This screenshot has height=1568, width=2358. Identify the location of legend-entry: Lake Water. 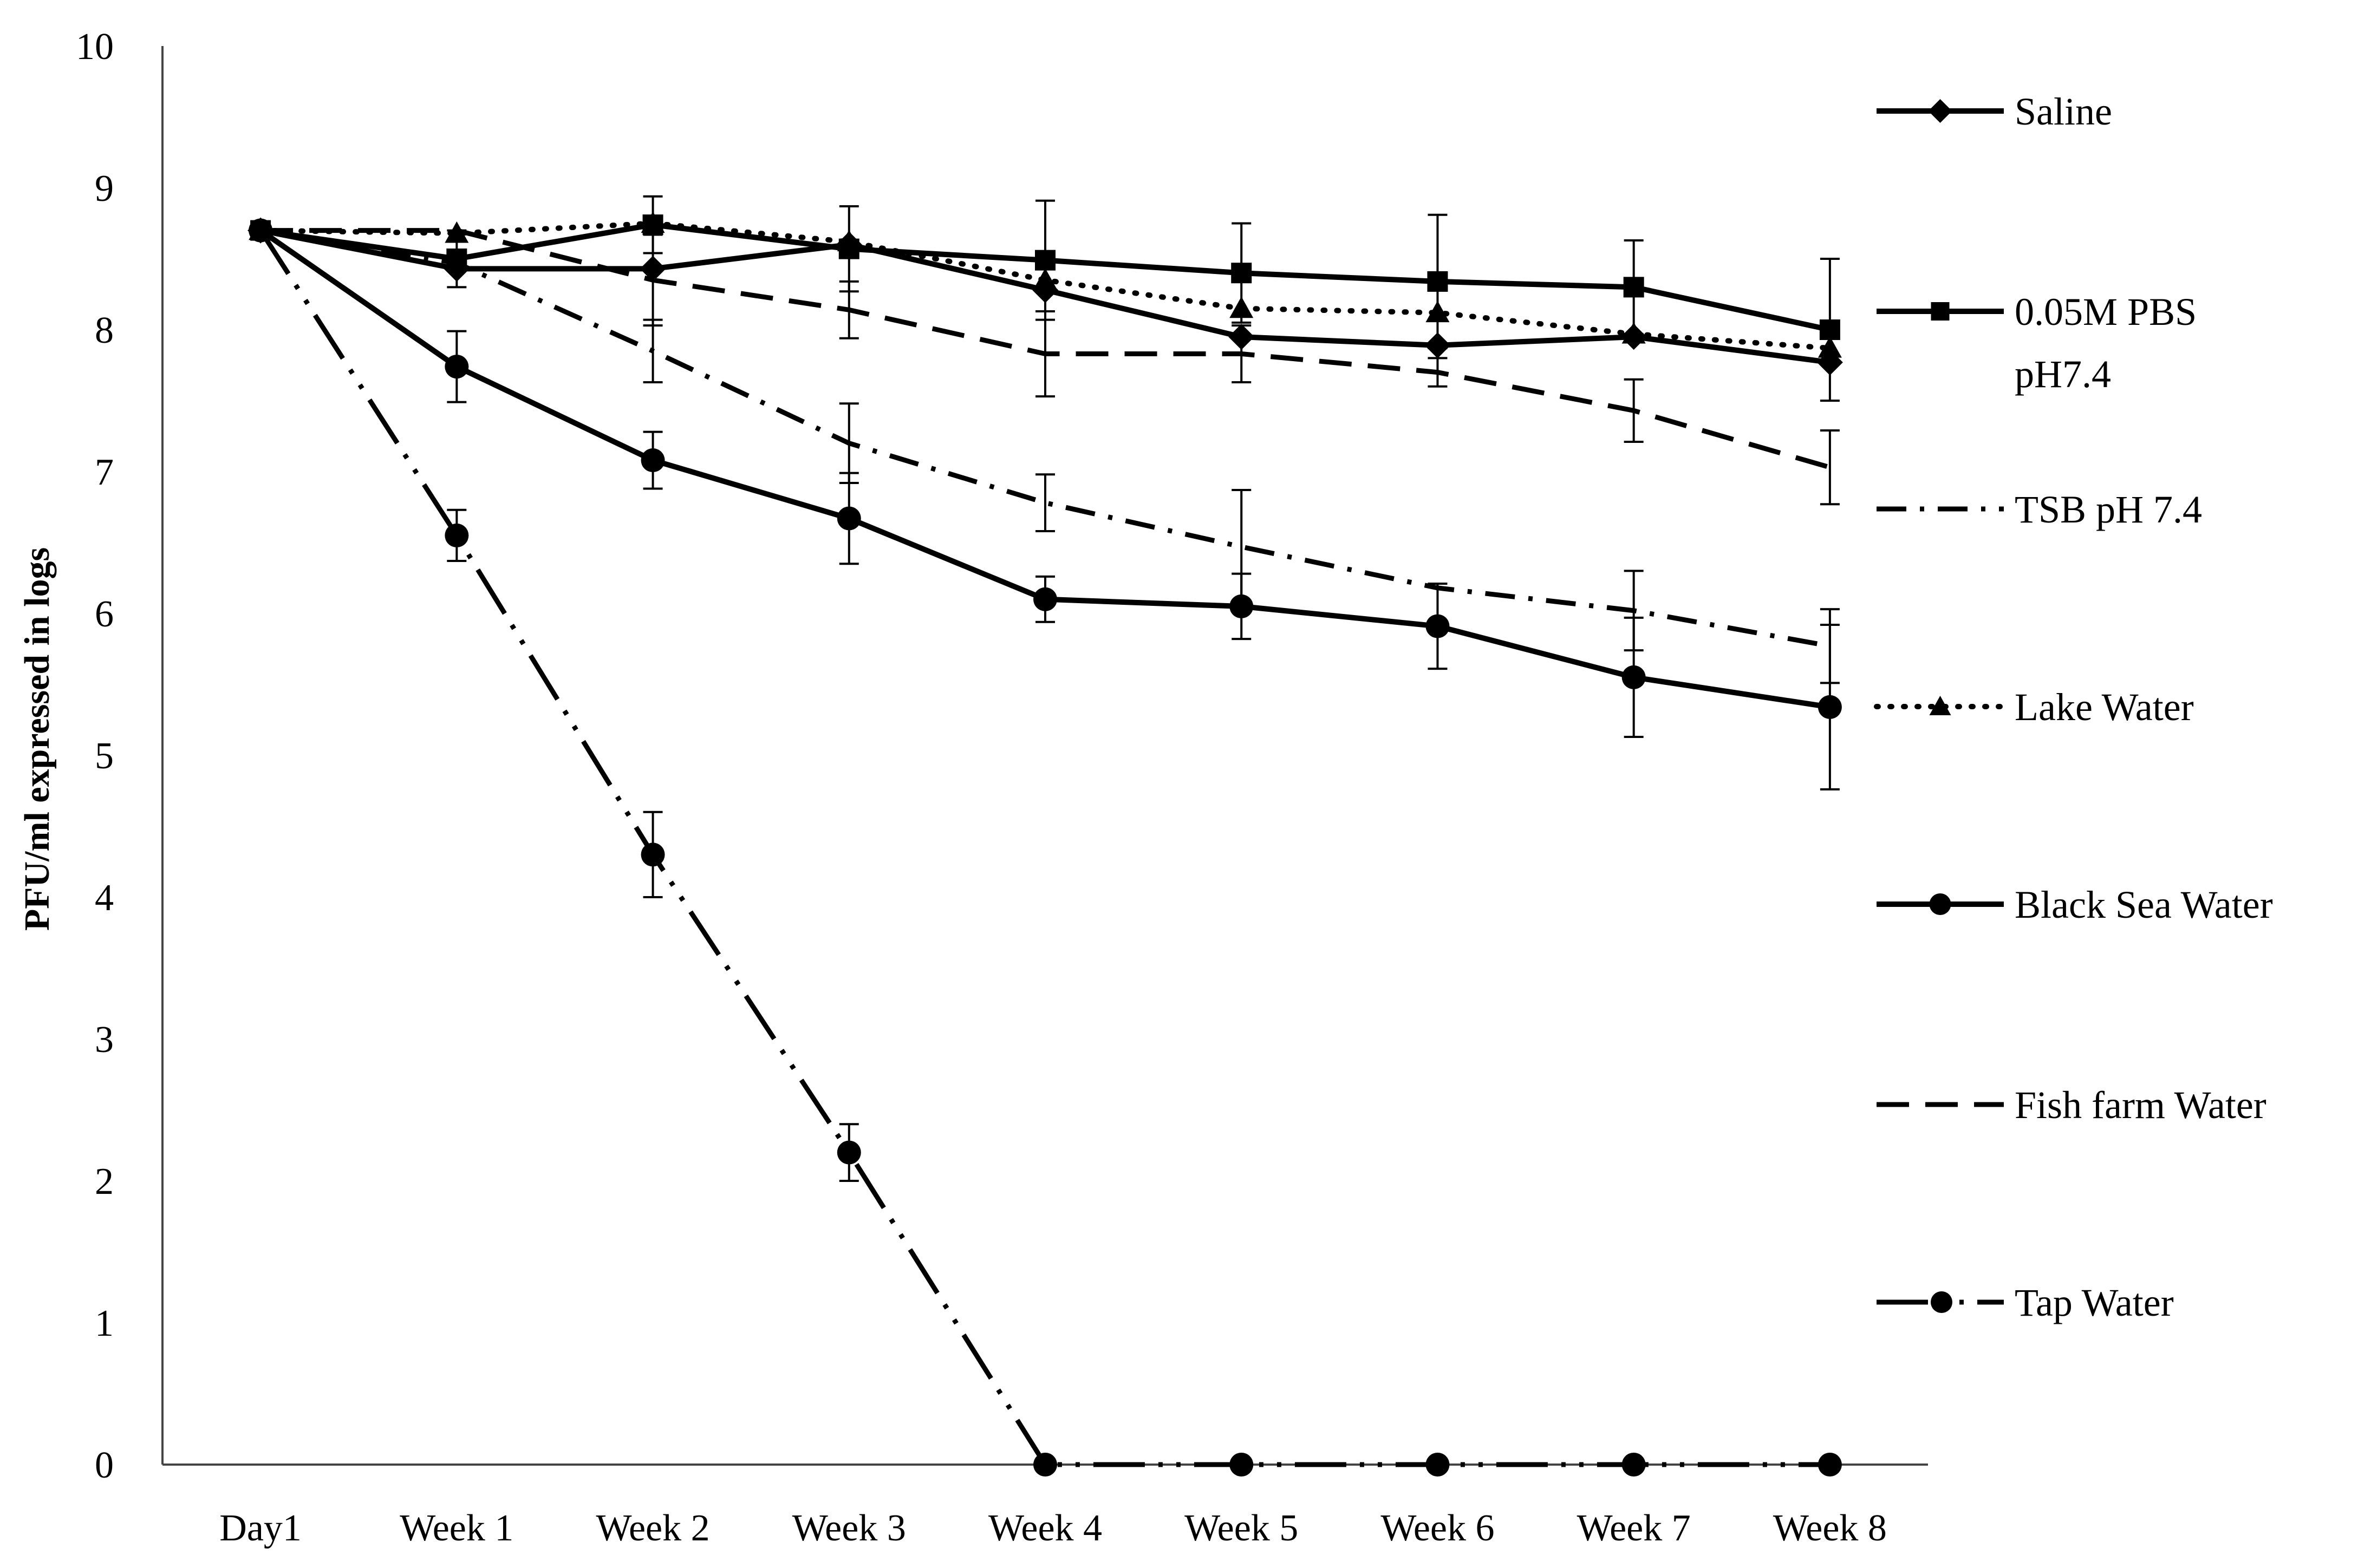
(2034, 707).